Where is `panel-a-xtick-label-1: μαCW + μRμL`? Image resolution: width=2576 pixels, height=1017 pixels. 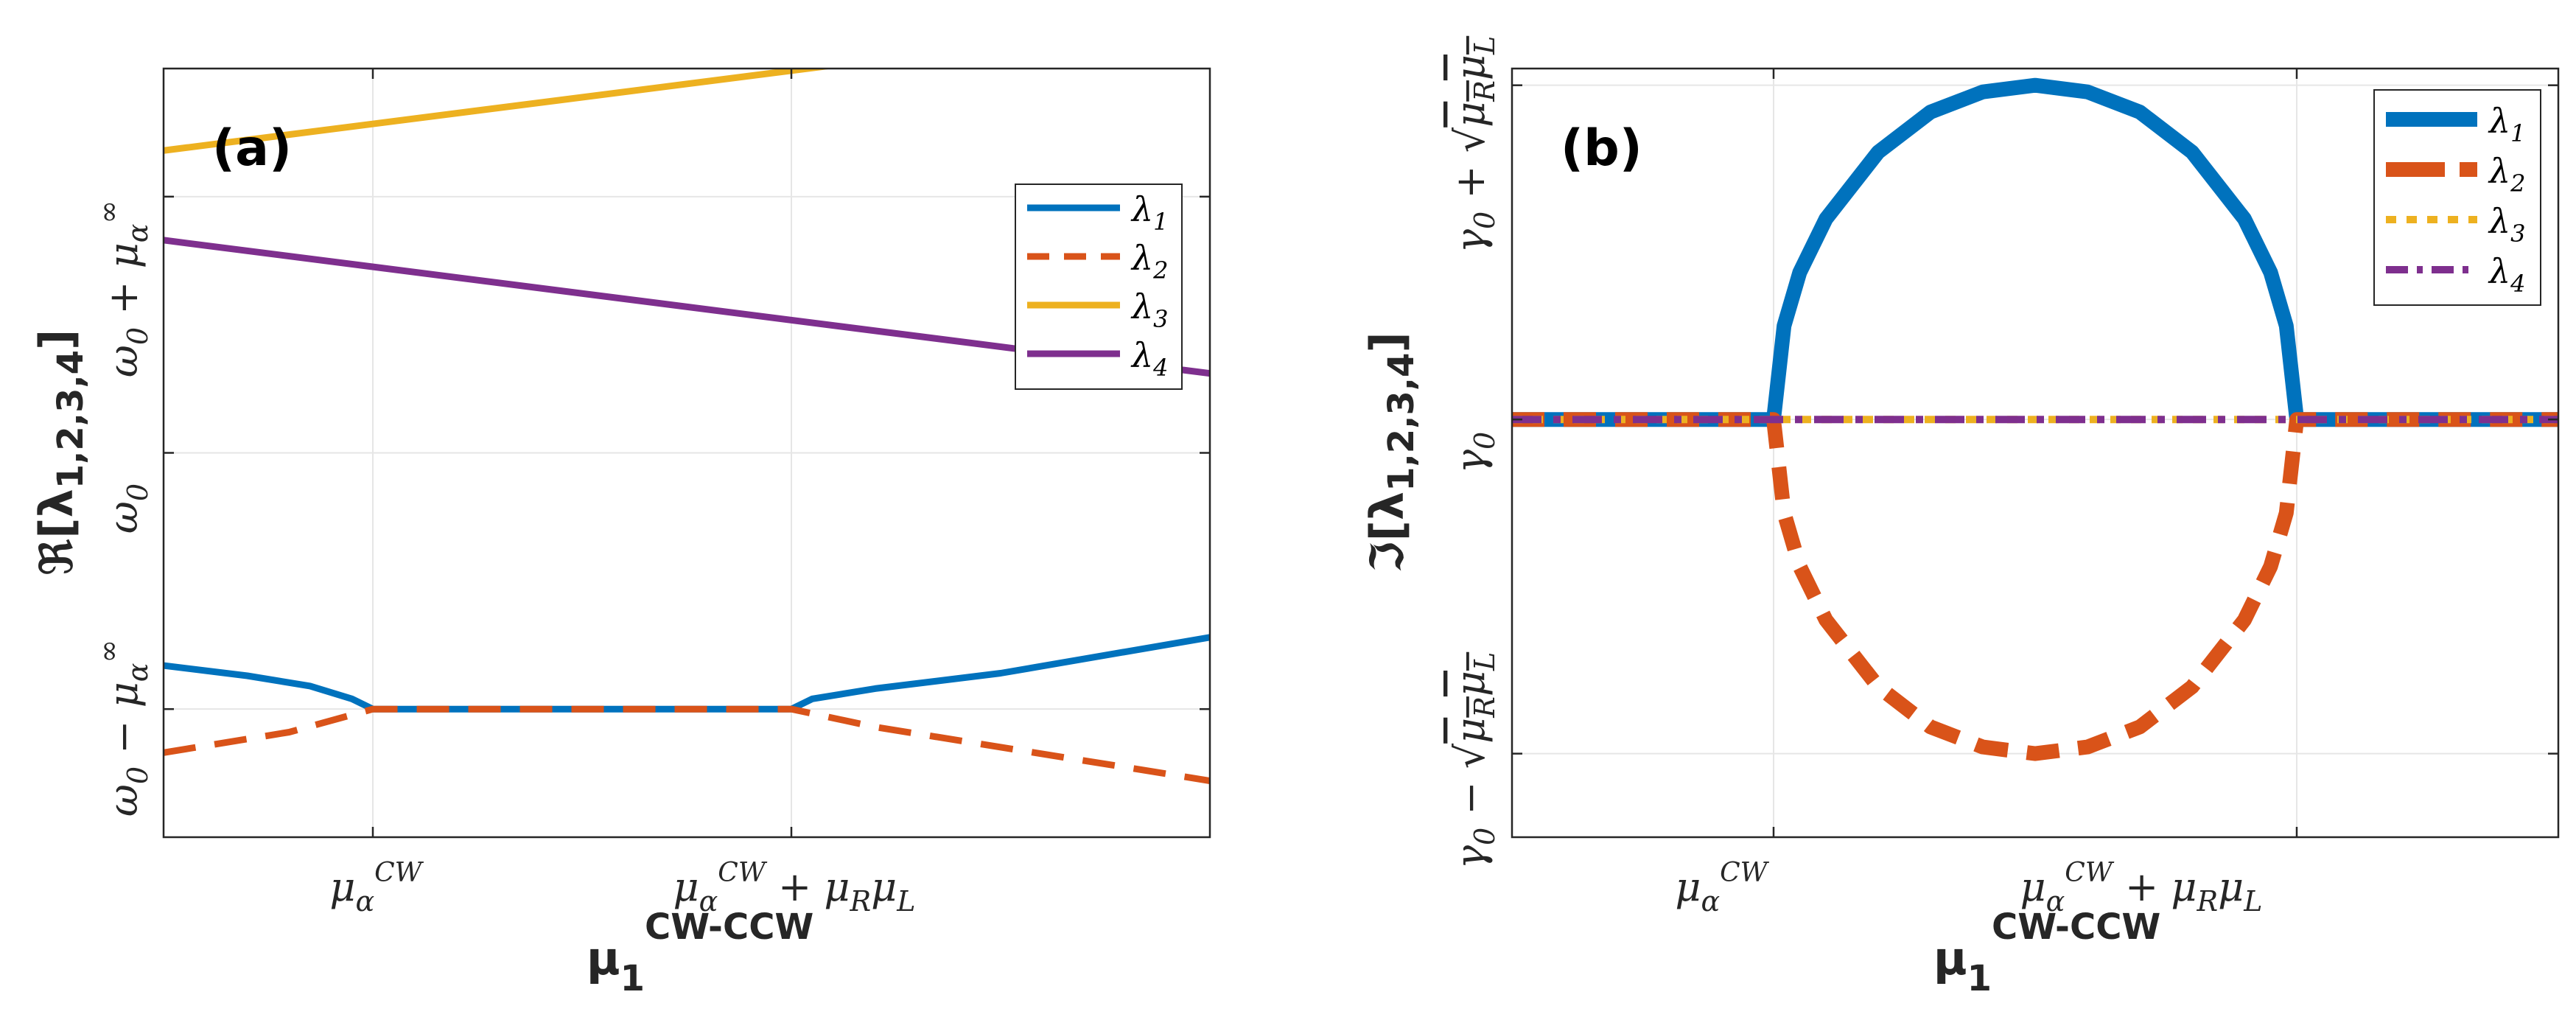
panel-a-xtick-label-1: μαCW + μRμL is located at coordinates (794, 888).